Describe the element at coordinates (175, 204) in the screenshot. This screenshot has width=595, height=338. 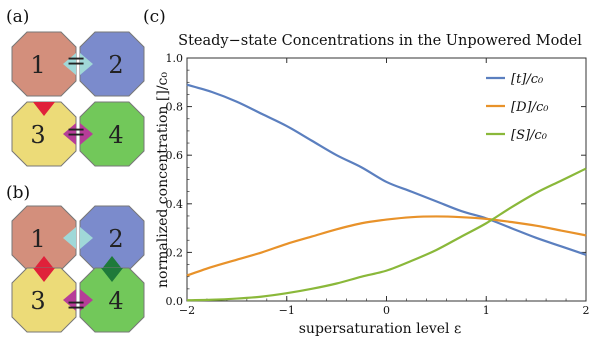
I see `y-tick-label: 0.4` at that location.